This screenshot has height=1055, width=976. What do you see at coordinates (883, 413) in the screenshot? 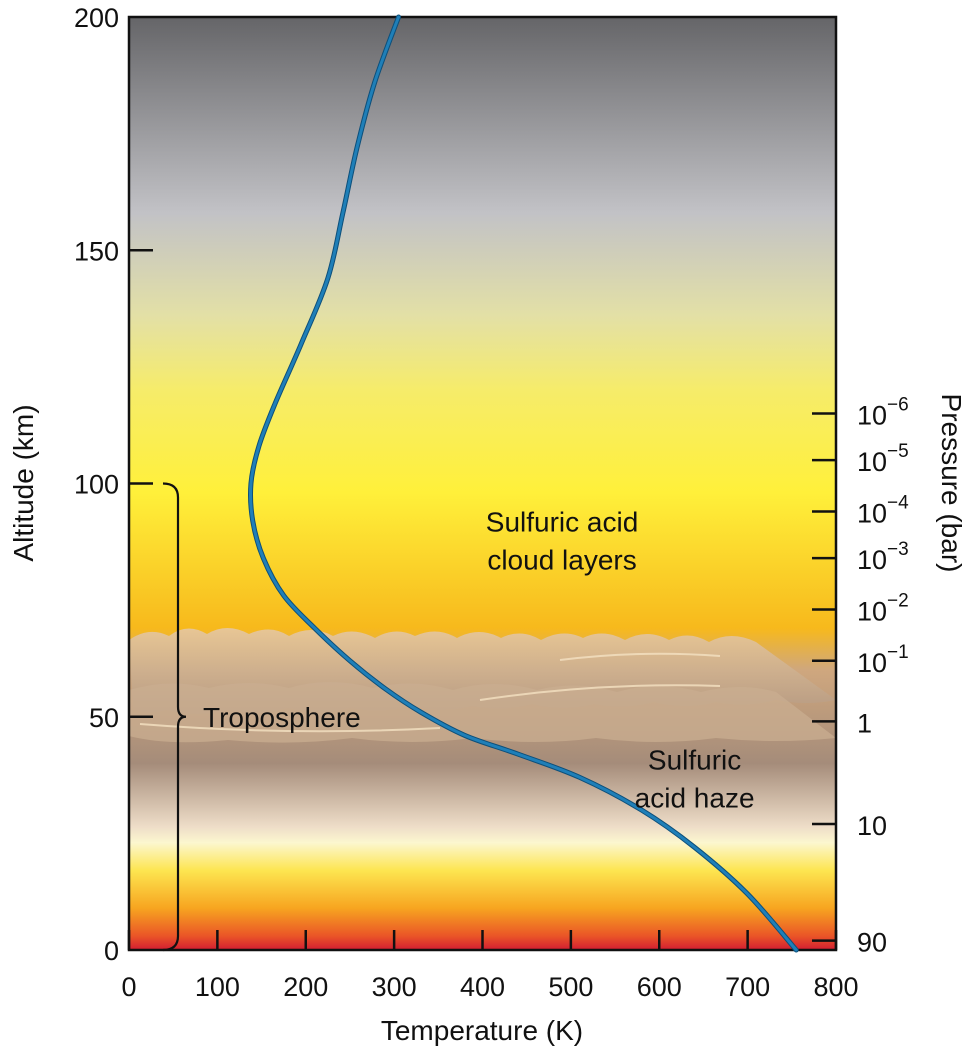
I see `pressure-tick-label: 10−6` at bounding box center [883, 413].